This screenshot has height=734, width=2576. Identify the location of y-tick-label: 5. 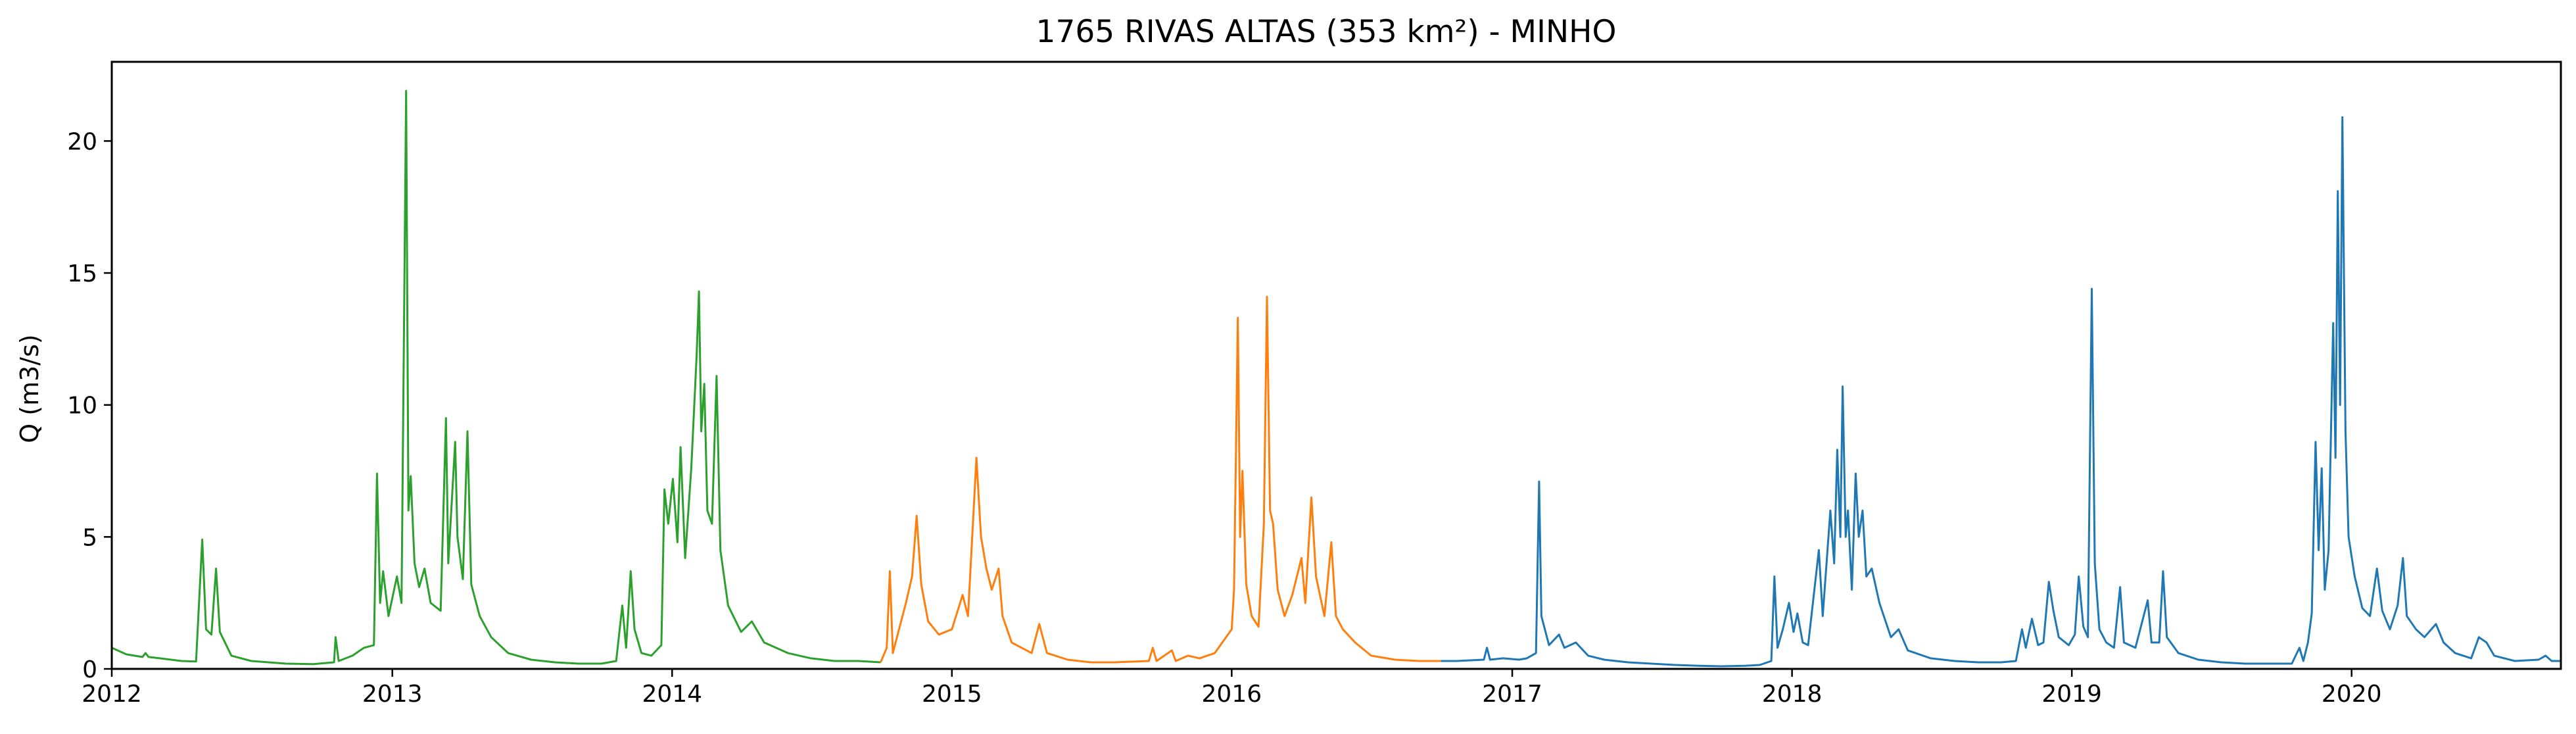
(90, 537).